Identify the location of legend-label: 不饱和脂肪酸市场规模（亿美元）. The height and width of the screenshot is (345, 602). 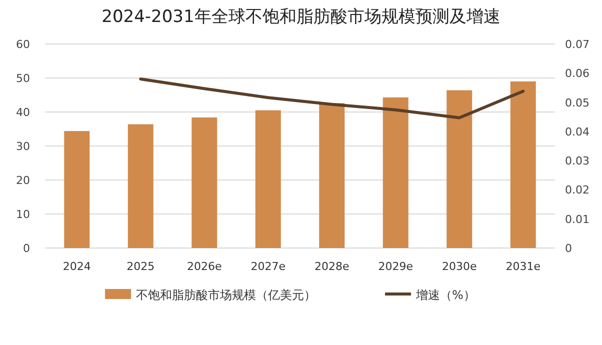
(226, 295).